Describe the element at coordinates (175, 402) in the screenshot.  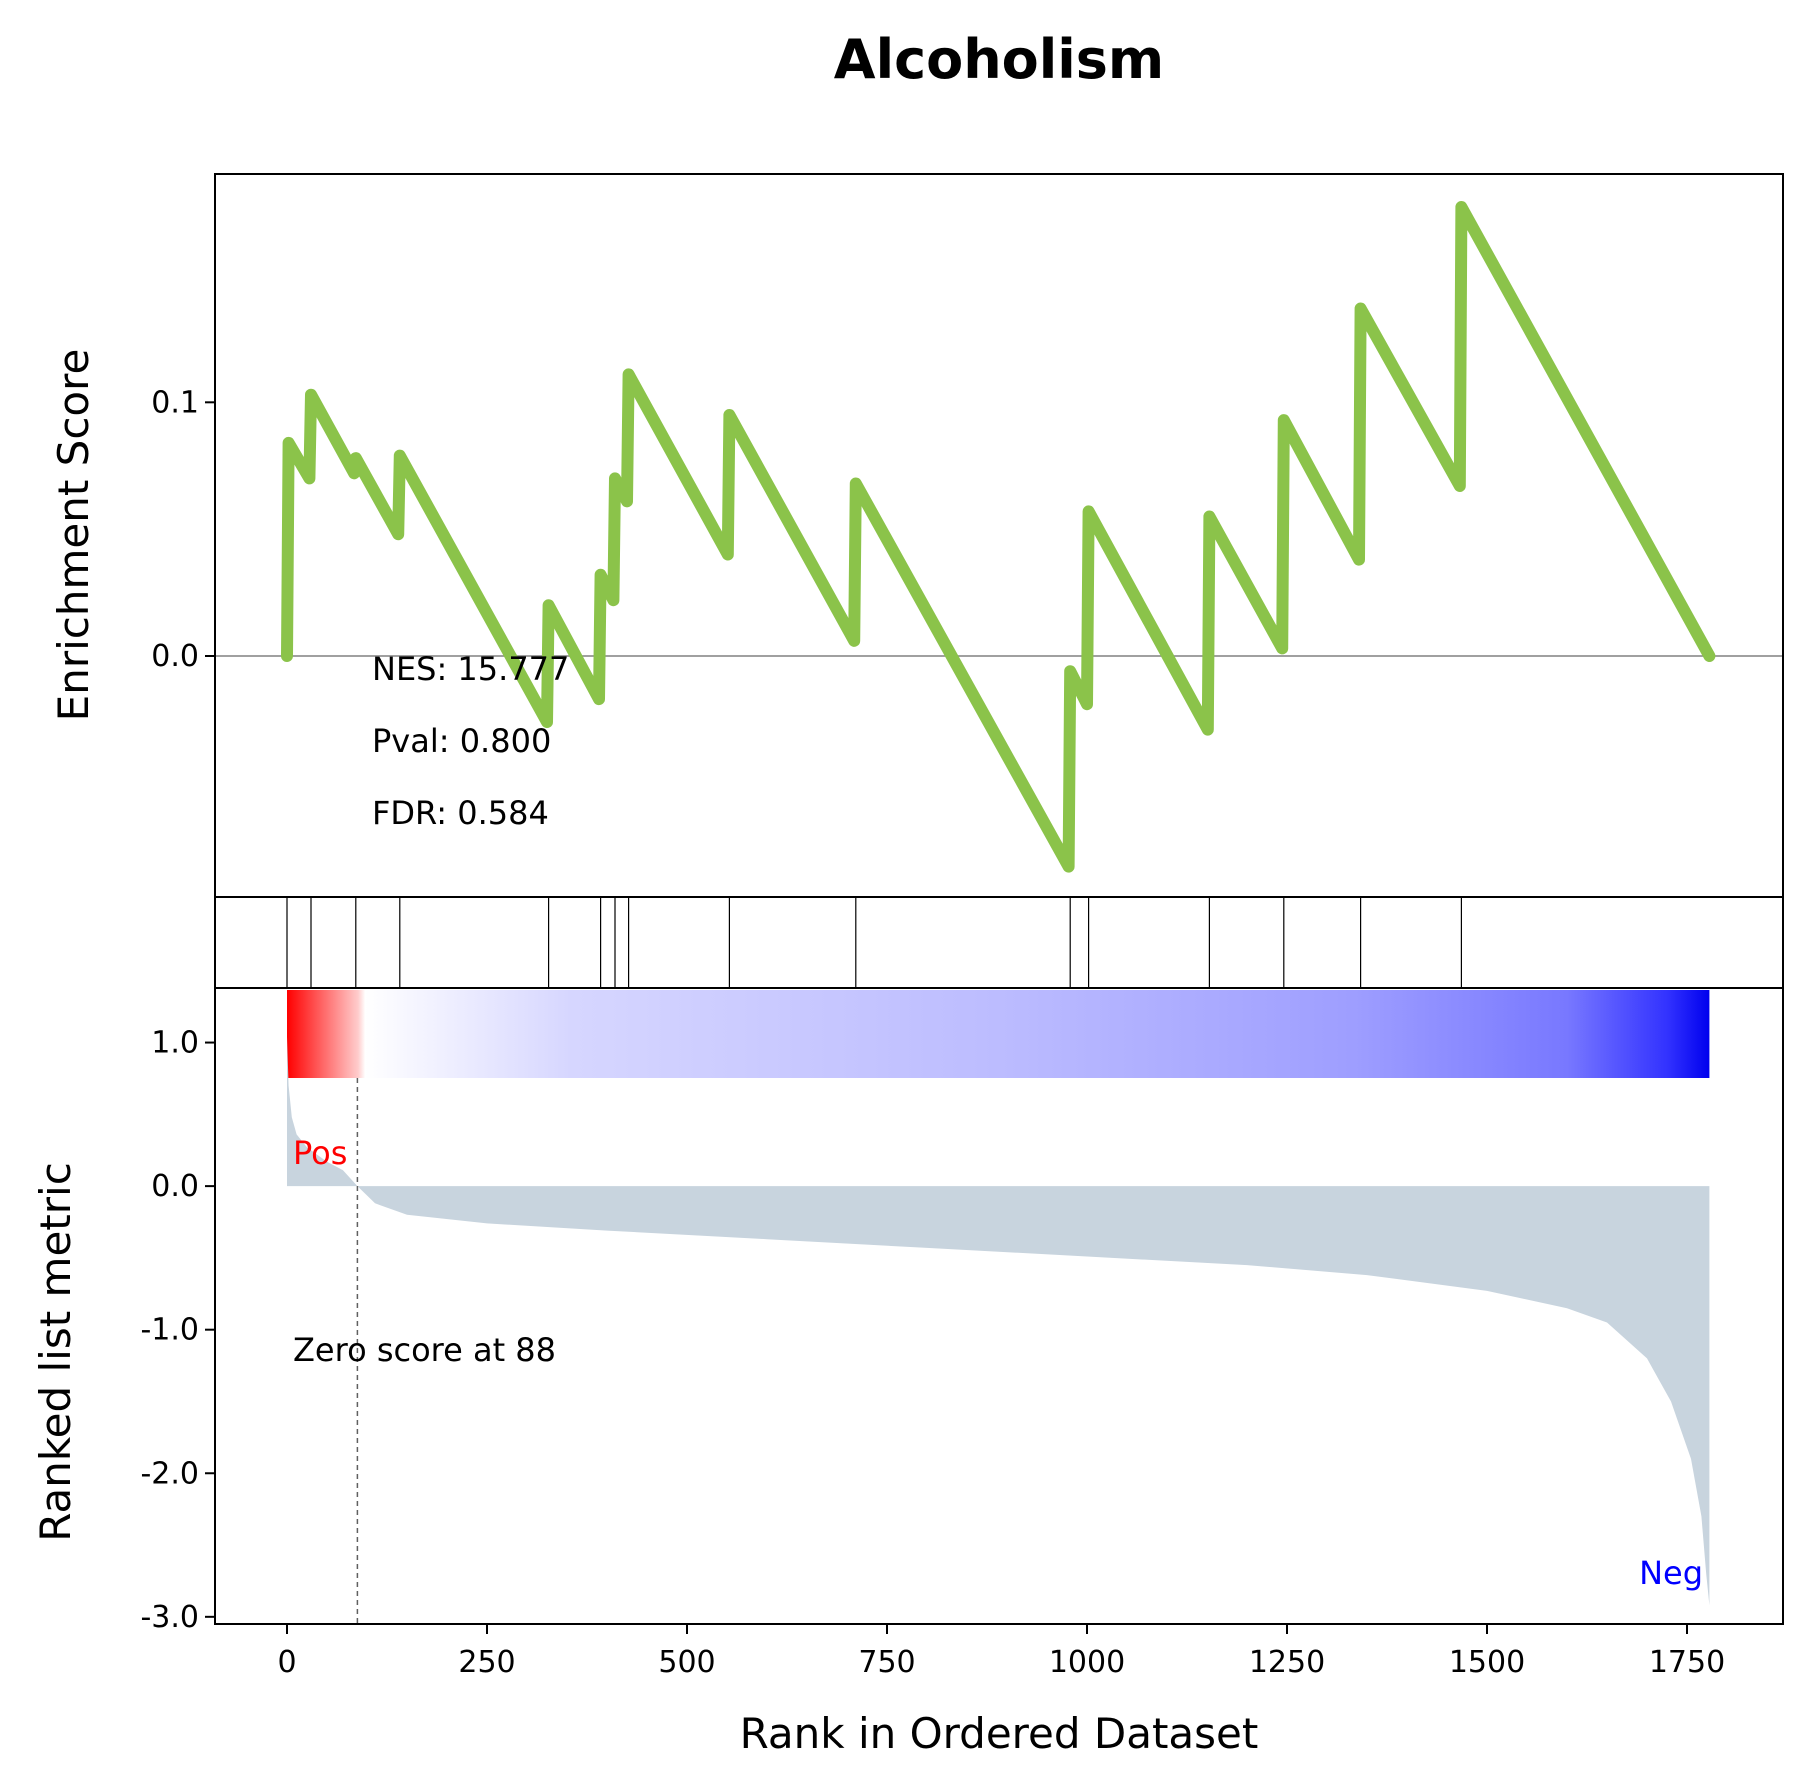
I see `y-tick-label-top: 0.1` at that location.